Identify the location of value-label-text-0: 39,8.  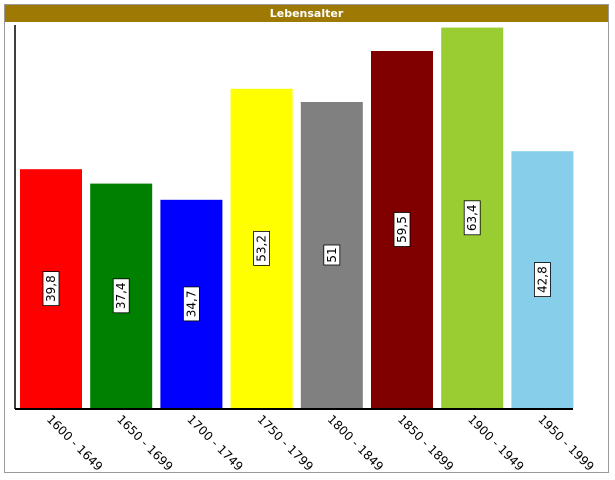
(51, 288).